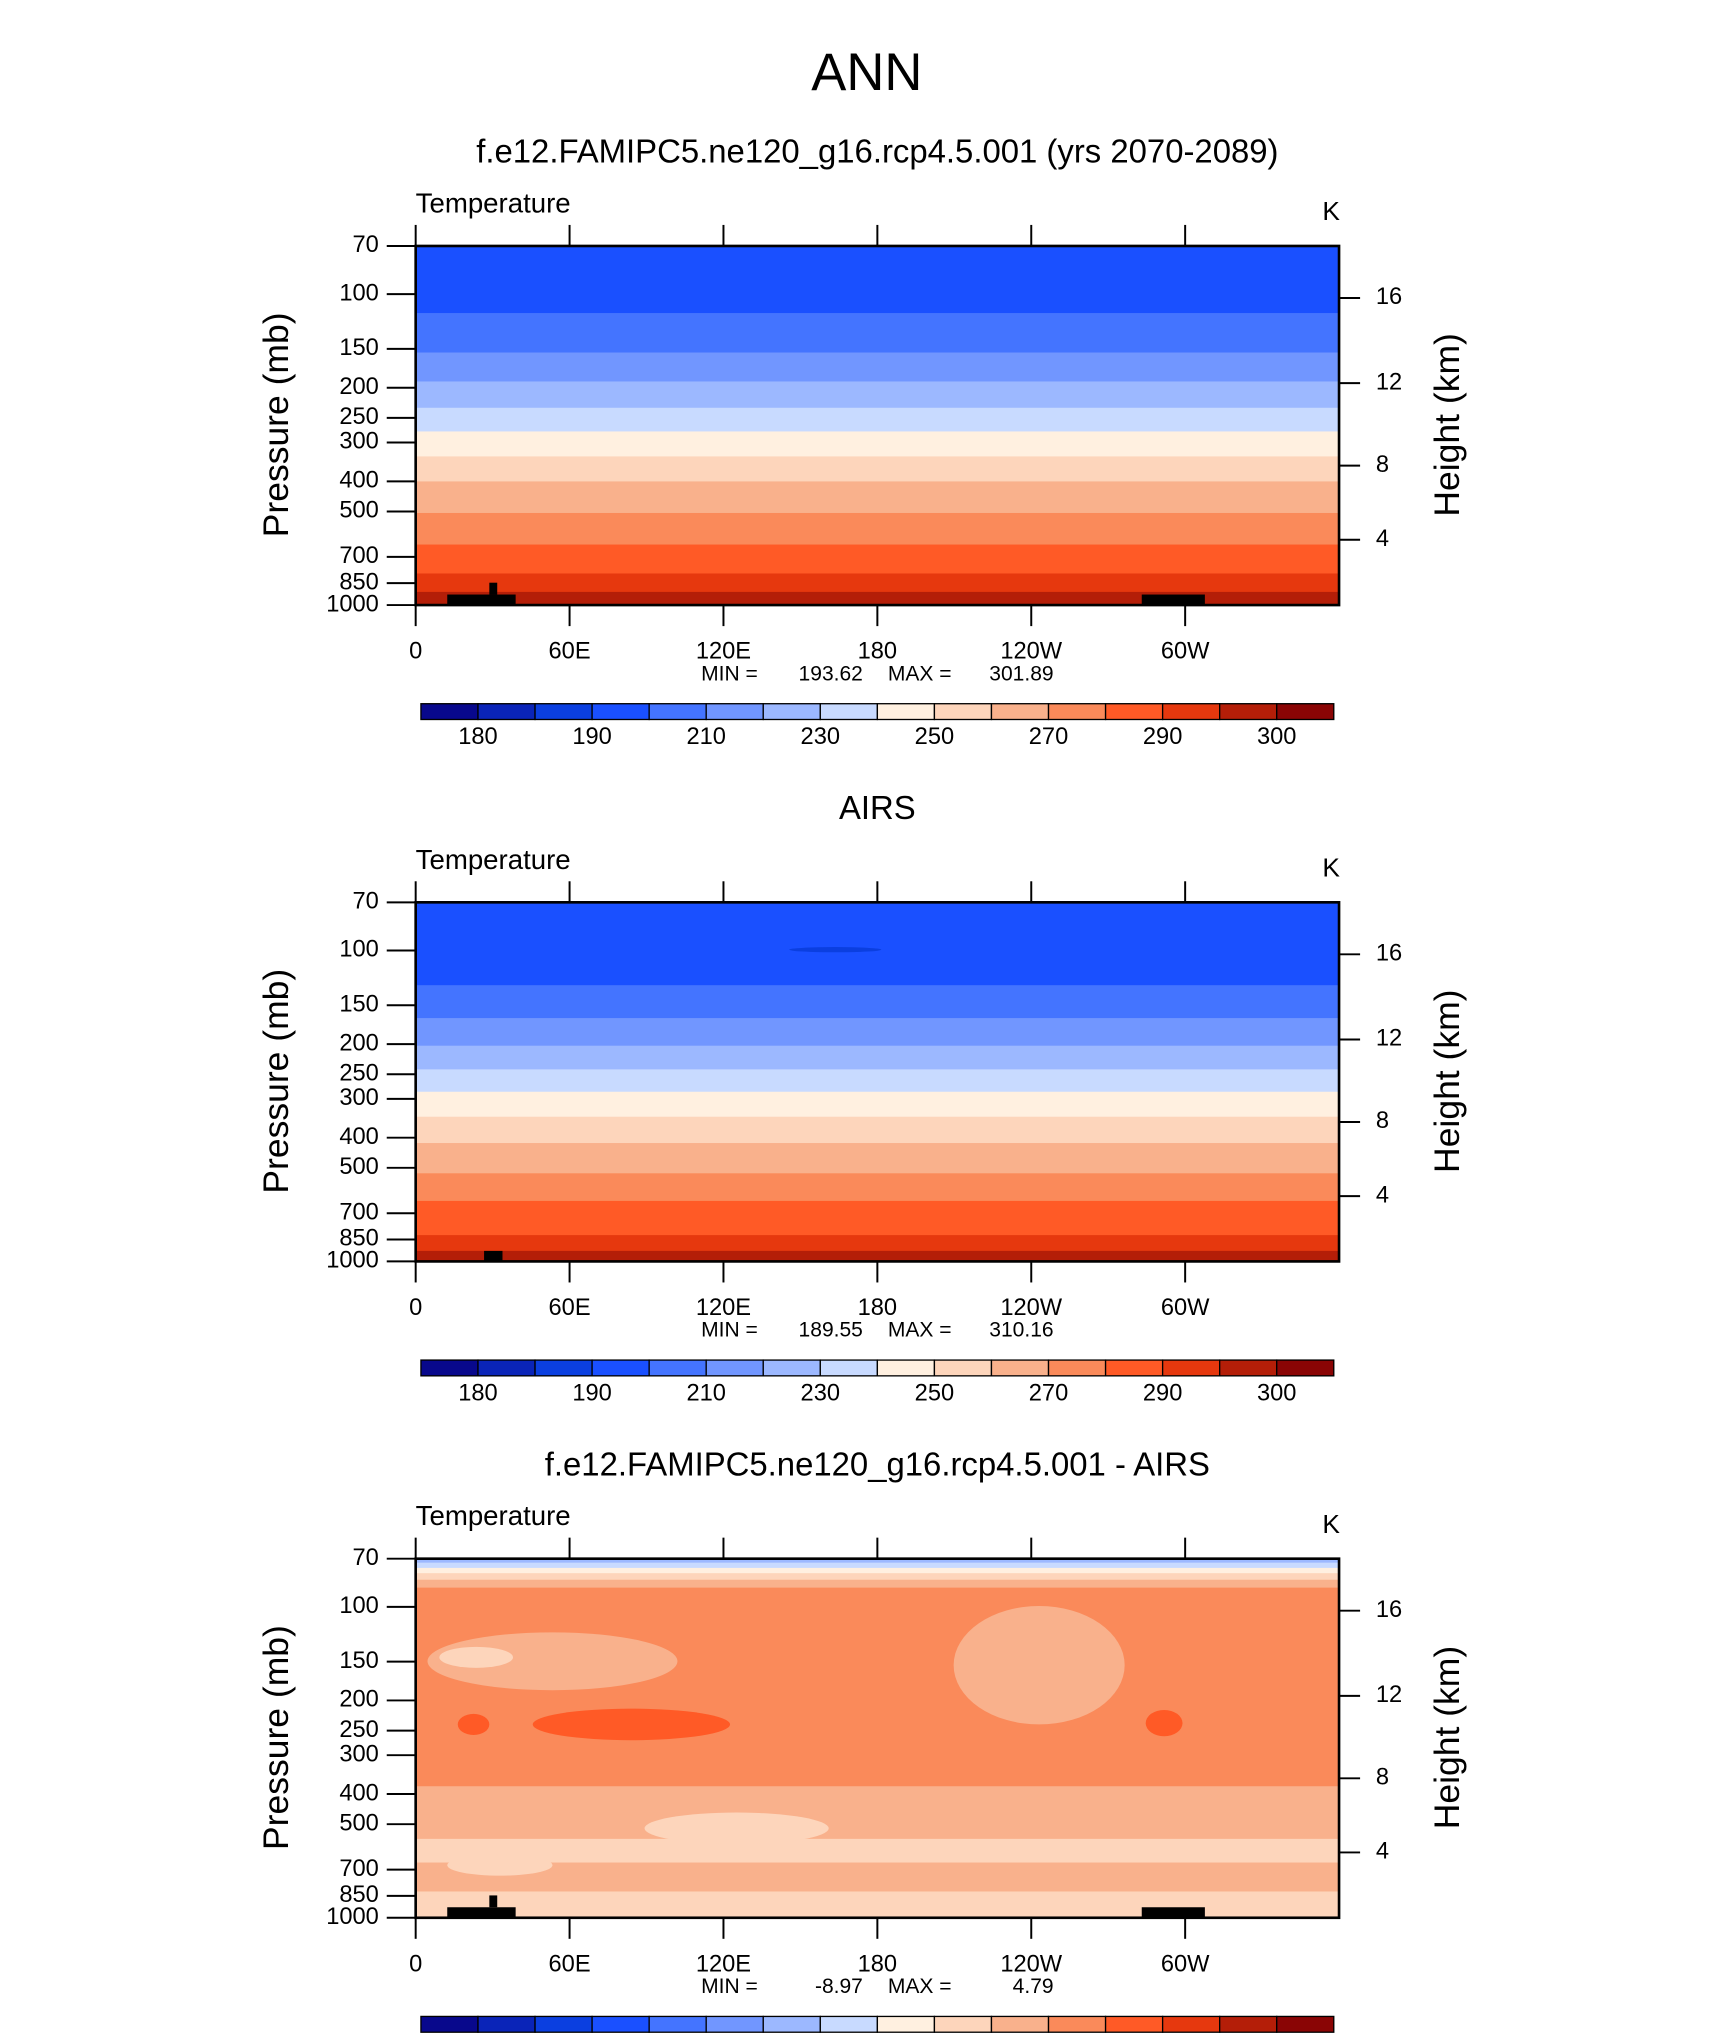 The image size is (1710, 2038). What do you see at coordinates (570, 1308) in the screenshot?
I see `x-tick-label: 60E` at bounding box center [570, 1308].